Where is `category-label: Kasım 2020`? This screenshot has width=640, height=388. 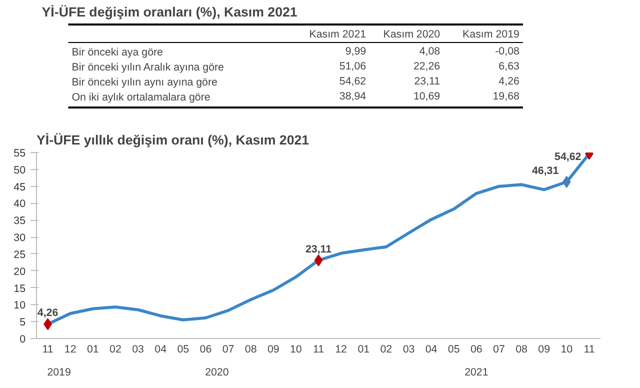
category-label: Kasım 2020 is located at coordinates (411, 34).